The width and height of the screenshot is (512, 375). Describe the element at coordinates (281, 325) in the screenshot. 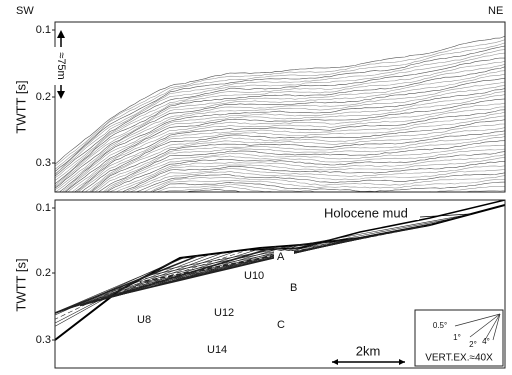

I see `annotation: C` at that location.